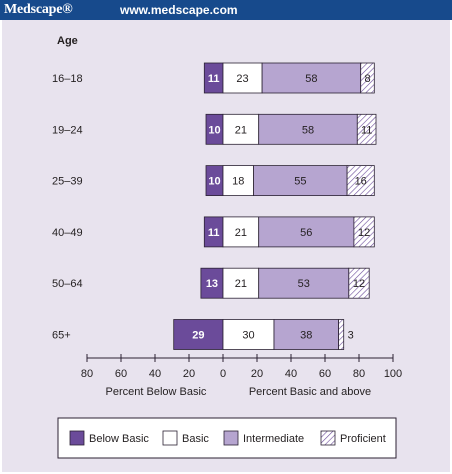  I want to click on site-url: www.medscape.com, so click(179, 10).